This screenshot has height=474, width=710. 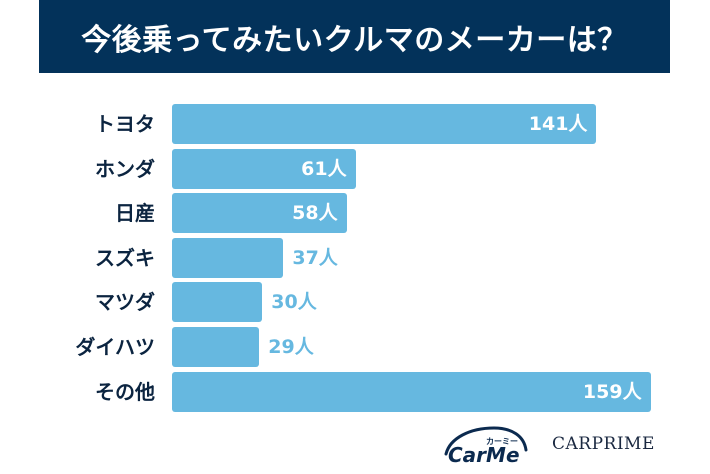 I want to click on footer-logos: カーミー CarMe CARPRIME, so click(x=555, y=442).